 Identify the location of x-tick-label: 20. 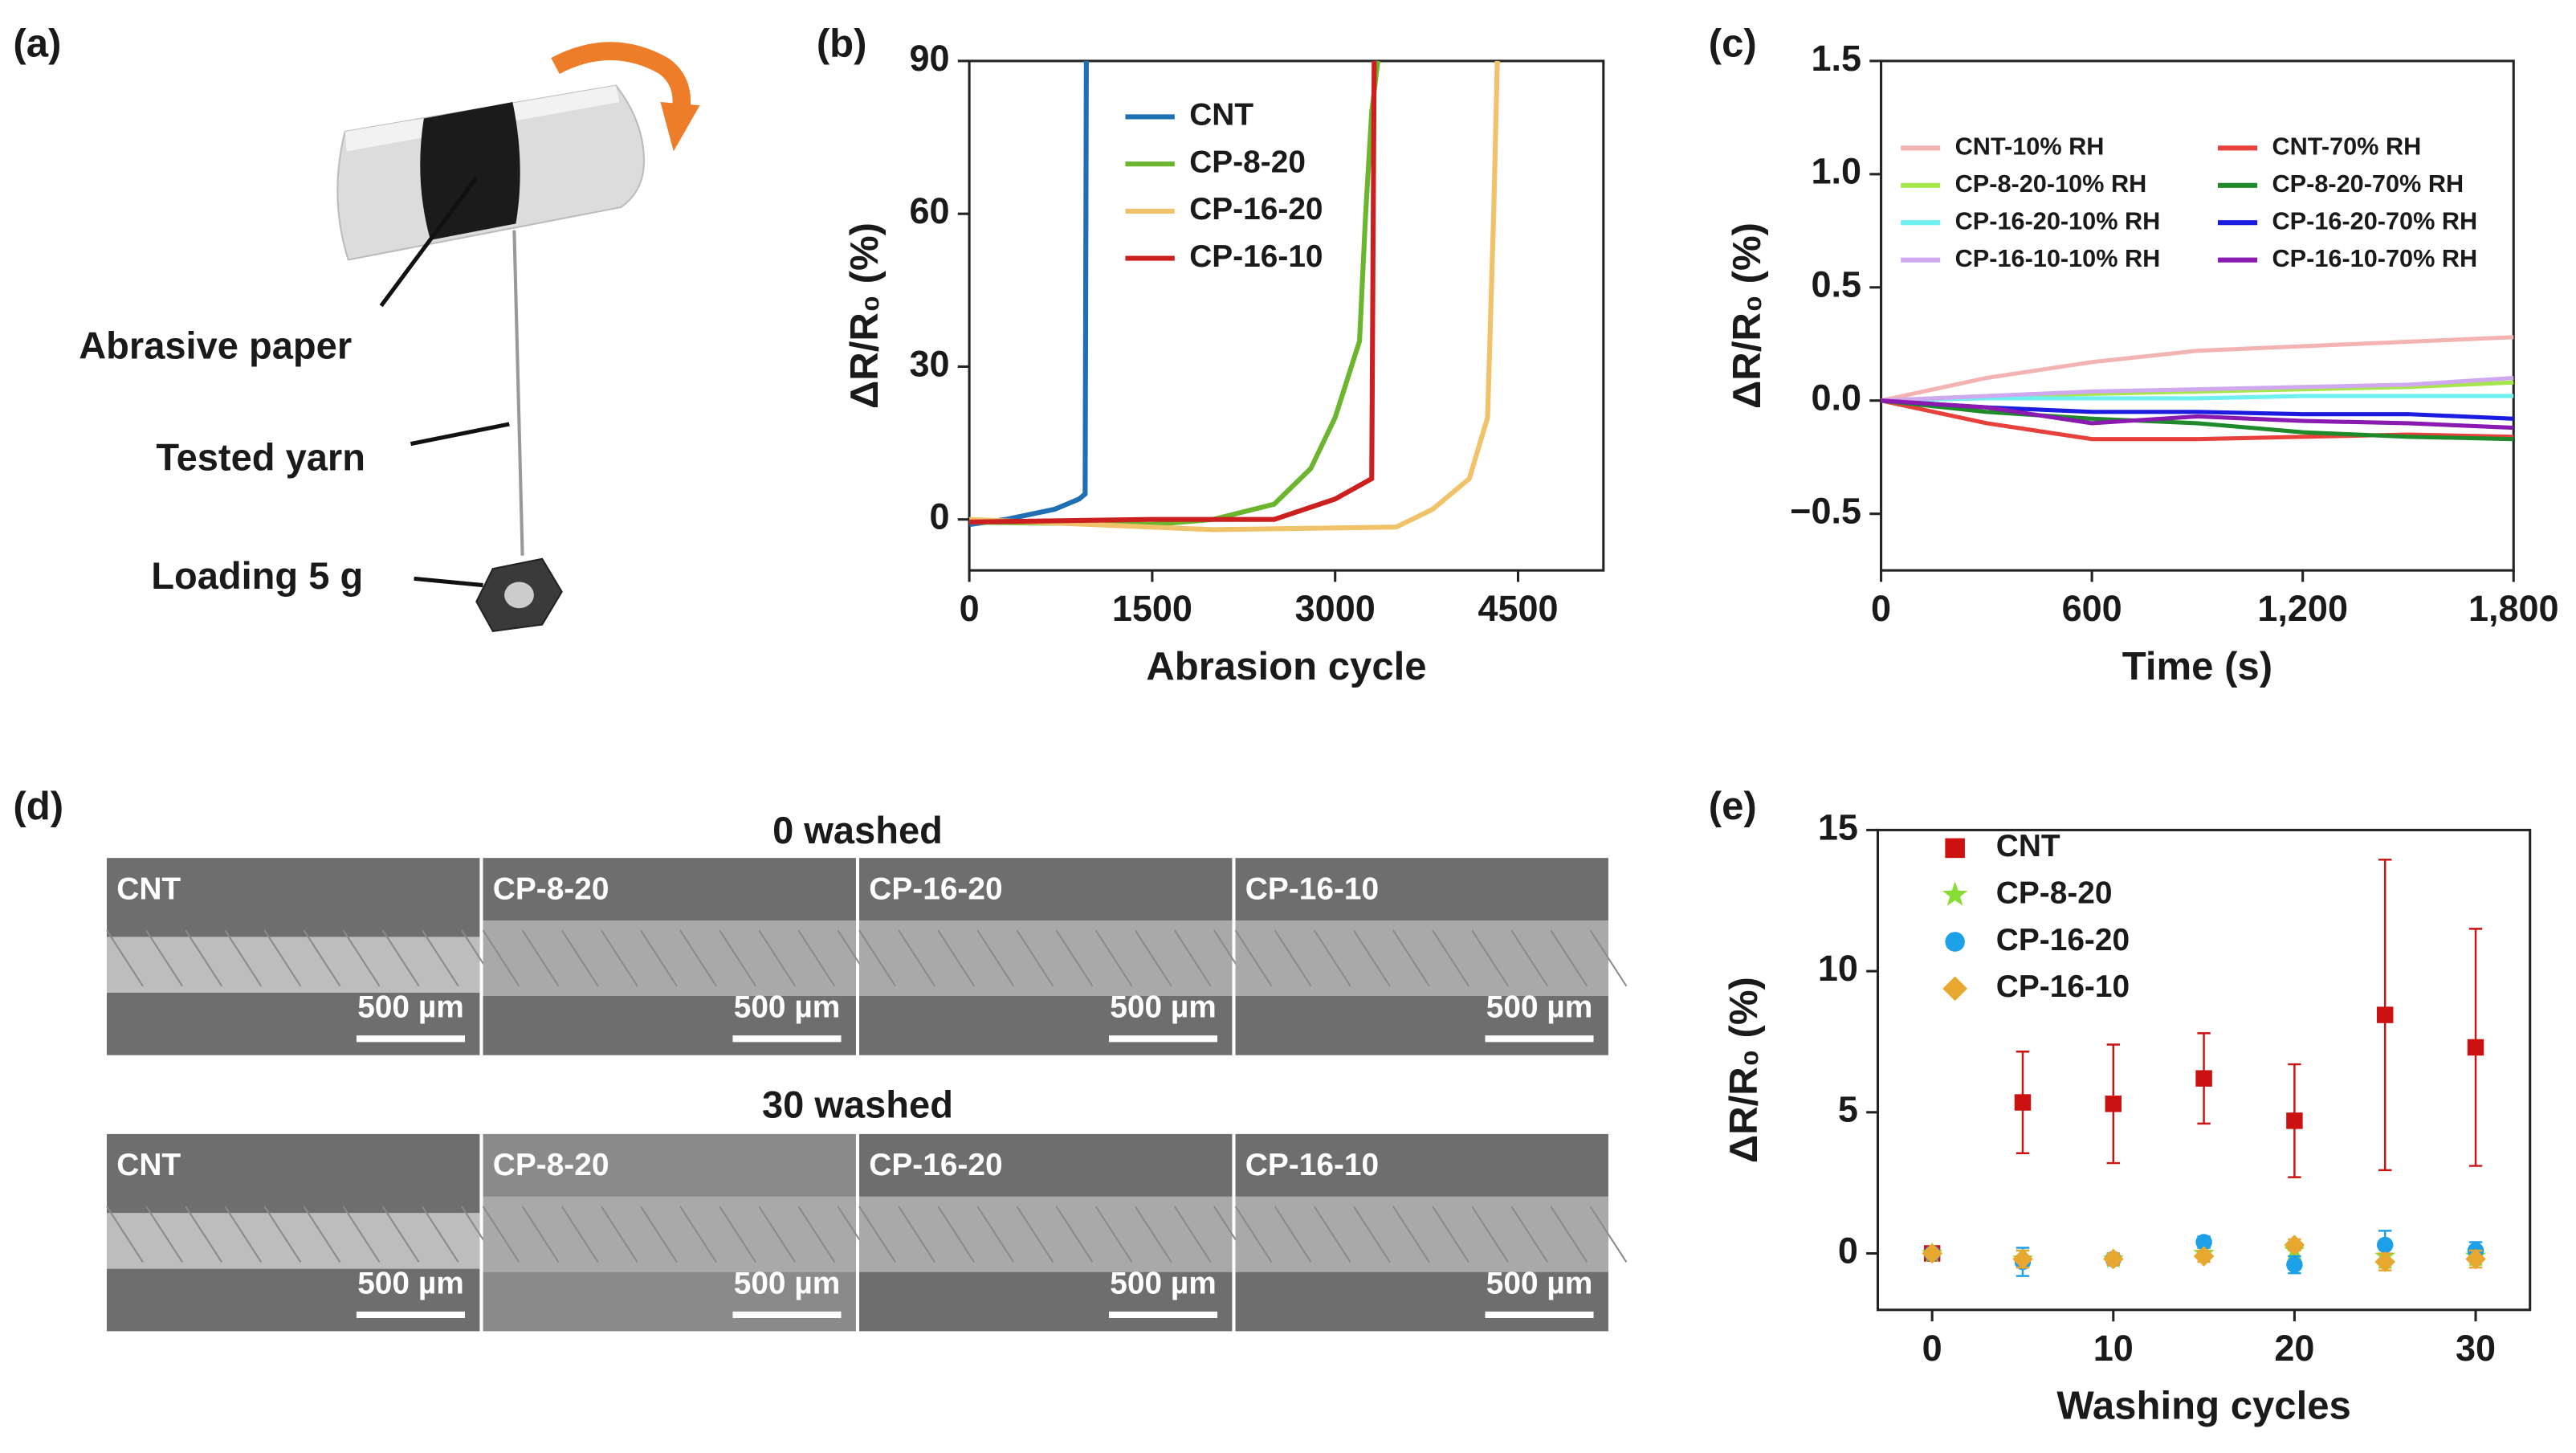
(2294, 1348).